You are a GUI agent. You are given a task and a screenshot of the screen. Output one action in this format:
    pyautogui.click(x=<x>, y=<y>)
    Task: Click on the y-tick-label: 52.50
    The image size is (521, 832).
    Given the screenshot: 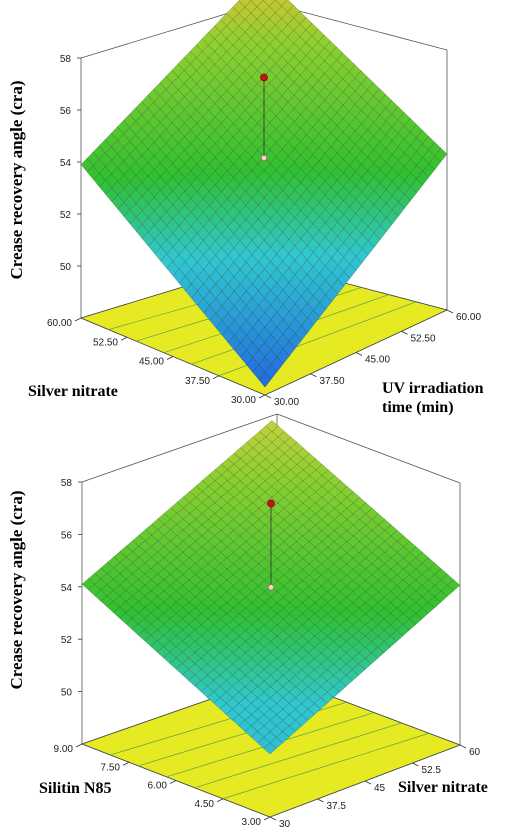 What is the action you would take?
    pyautogui.click(x=423, y=338)
    